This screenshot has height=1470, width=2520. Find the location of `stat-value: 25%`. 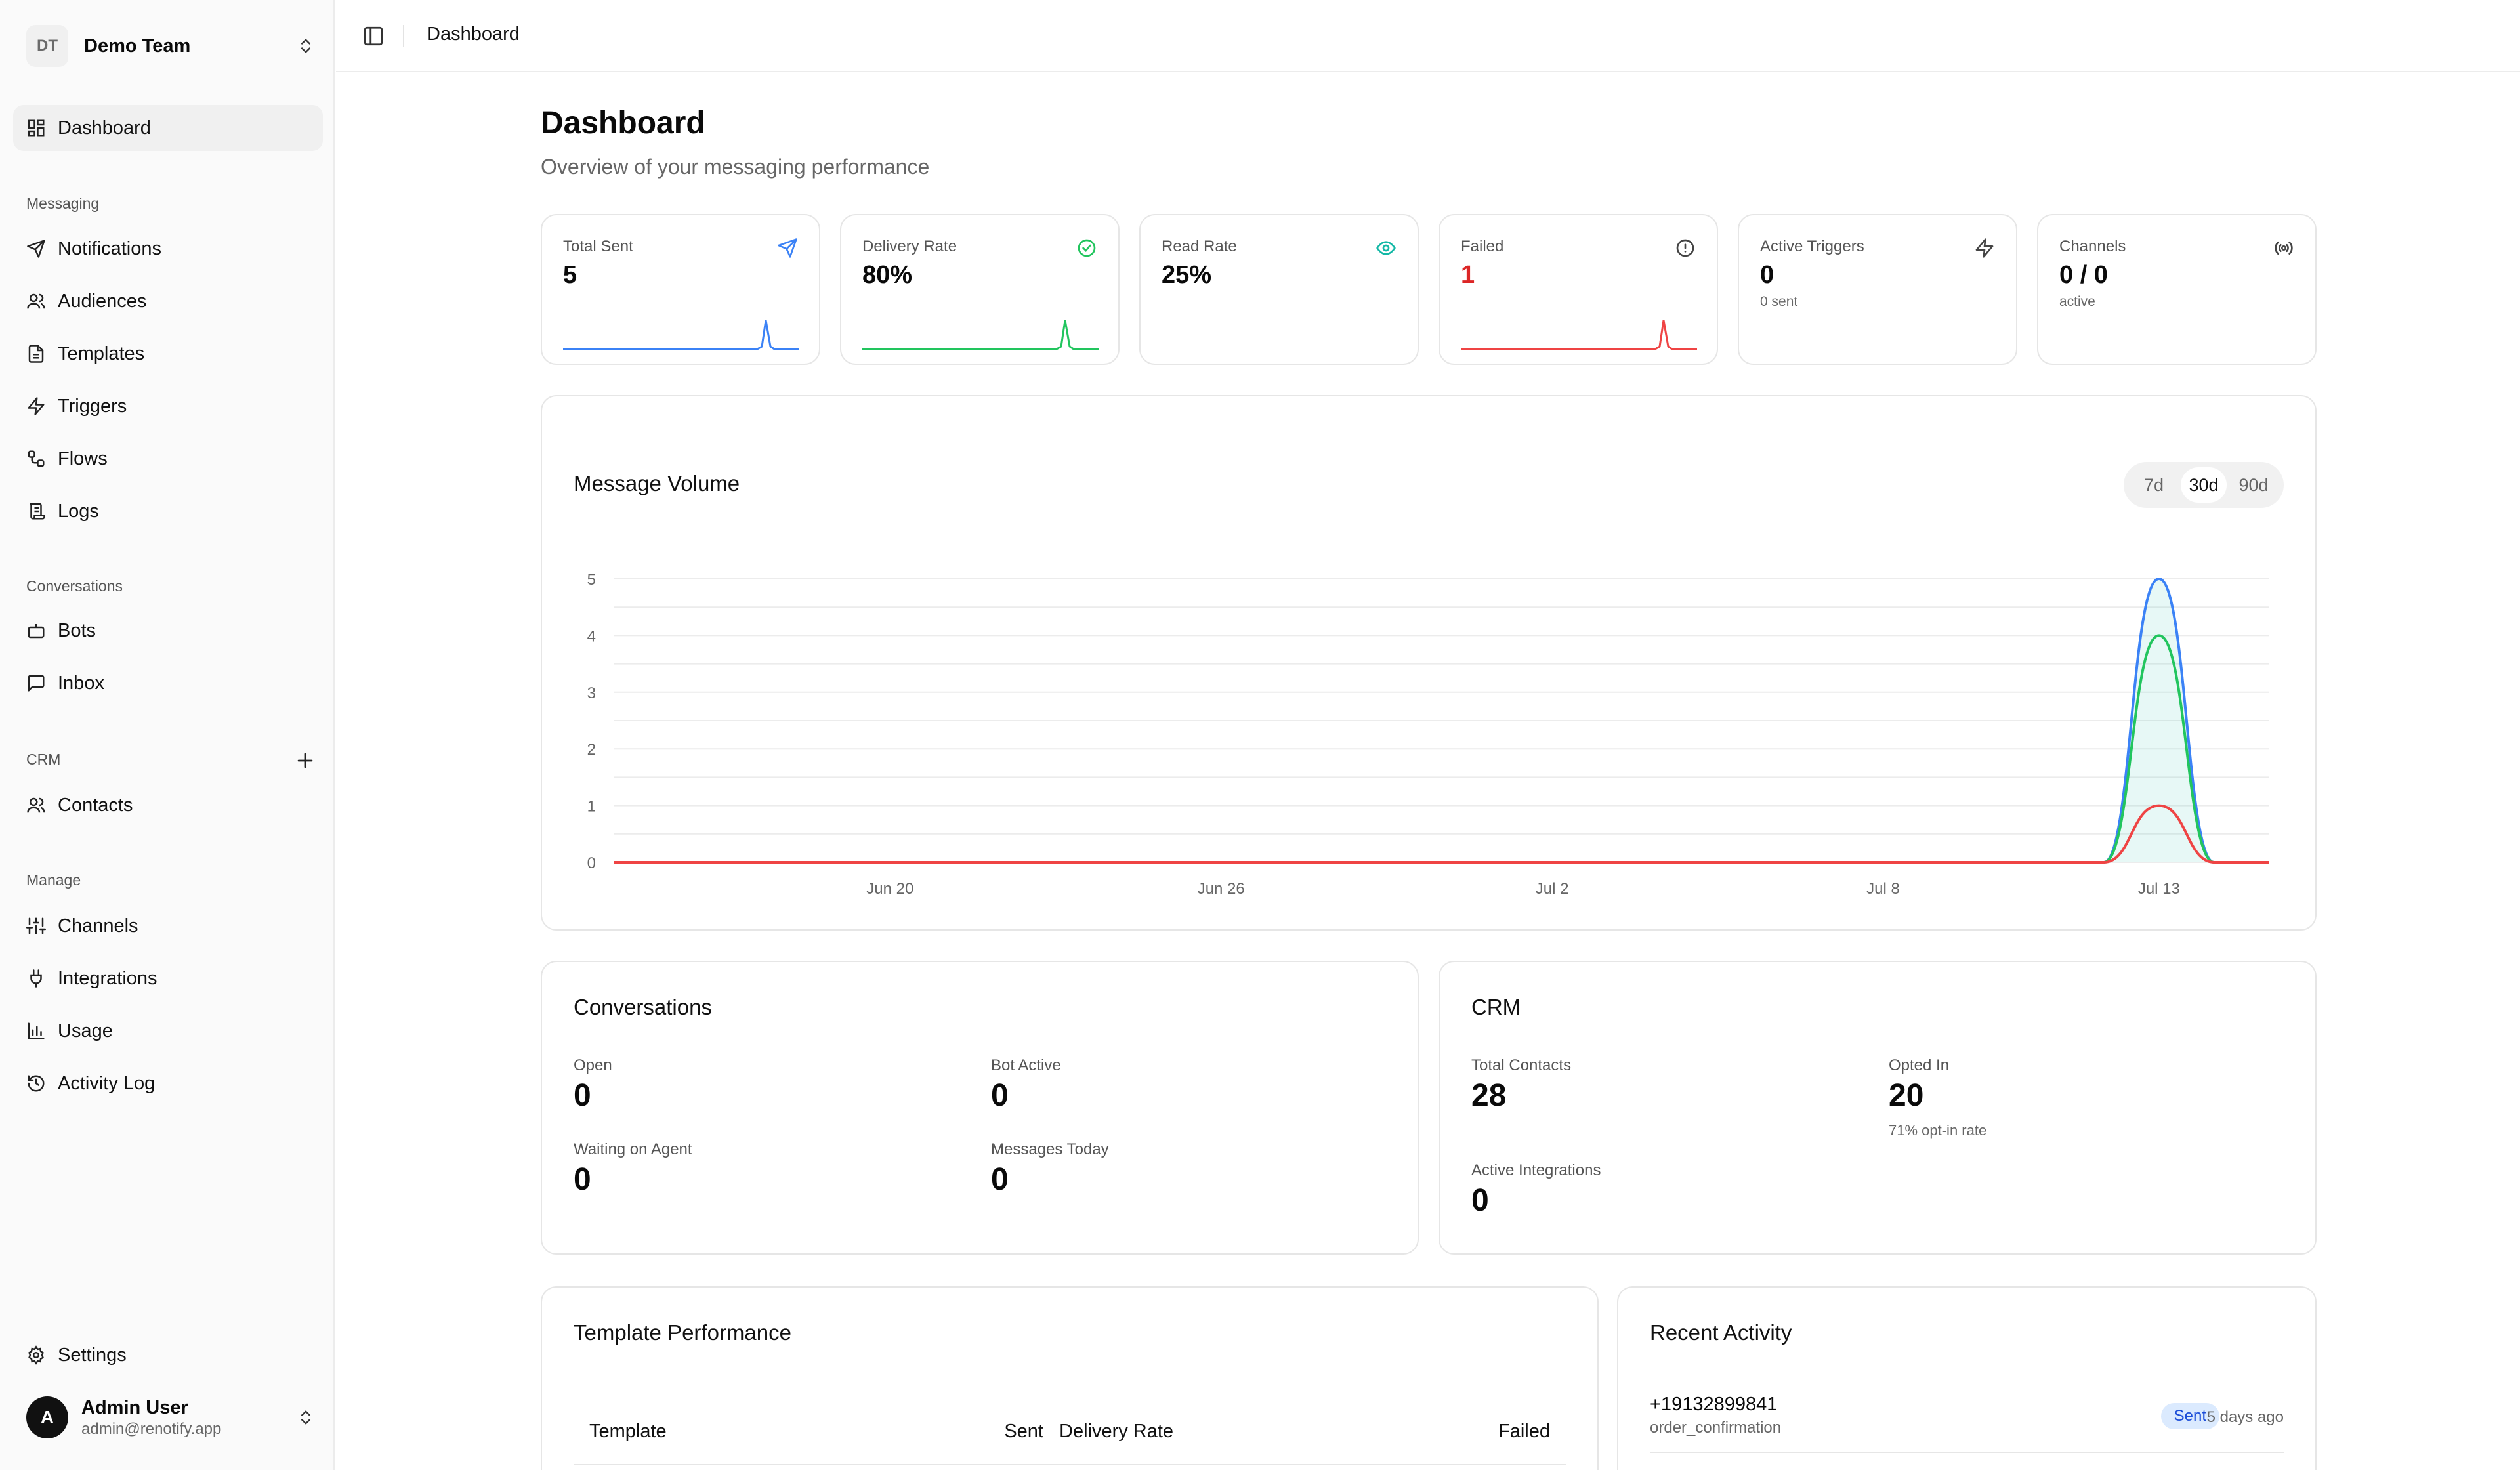

stat-value: 25% is located at coordinates (1187, 275).